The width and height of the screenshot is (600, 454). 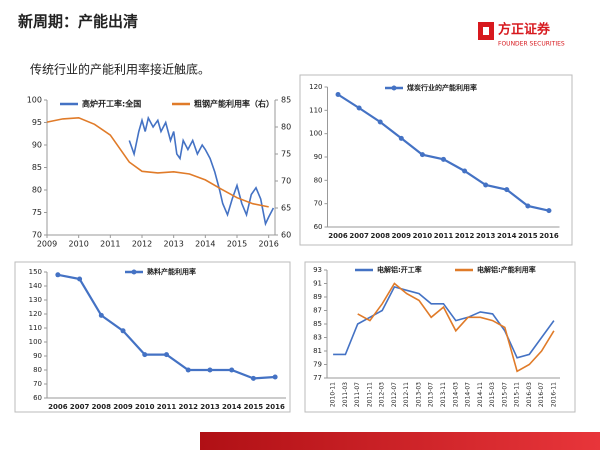 What do you see at coordinates (111, 104) in the screenshot?
I see `legend-label: 高炉开工率:全国` at bounding box center [111, 104].